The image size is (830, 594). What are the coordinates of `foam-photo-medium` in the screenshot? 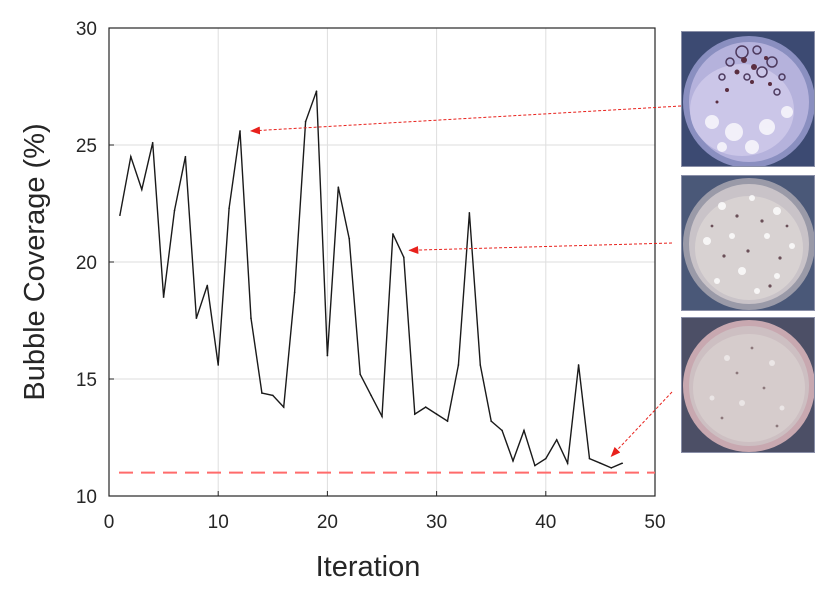 It's located at (748, 243).